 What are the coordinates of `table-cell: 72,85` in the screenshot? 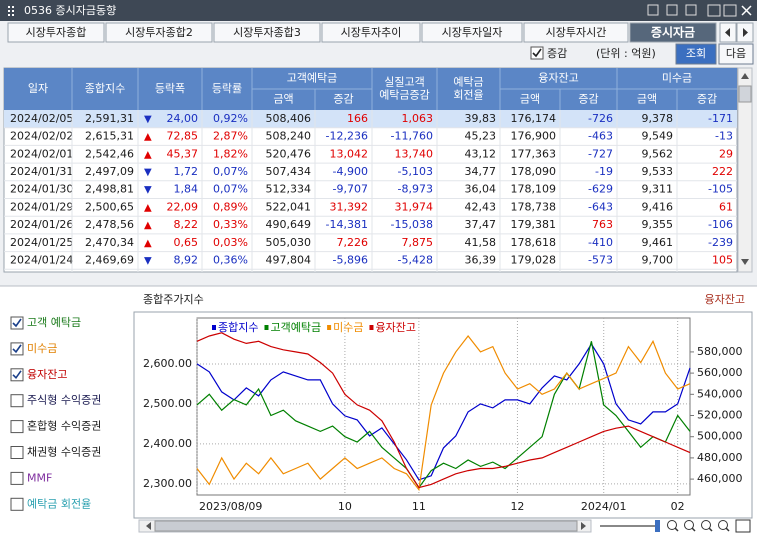 It's located at (183, 136).